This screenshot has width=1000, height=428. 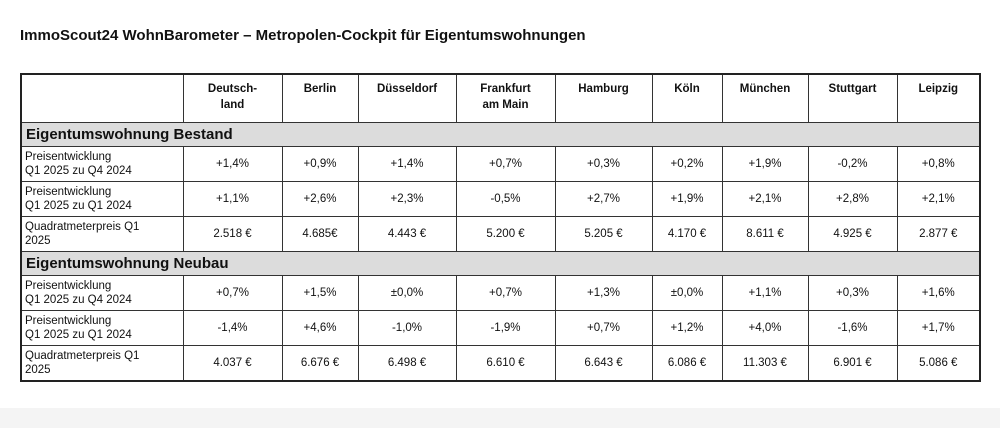 I want to click on table-cell: 5.200 €, so click(x=505, y=234).